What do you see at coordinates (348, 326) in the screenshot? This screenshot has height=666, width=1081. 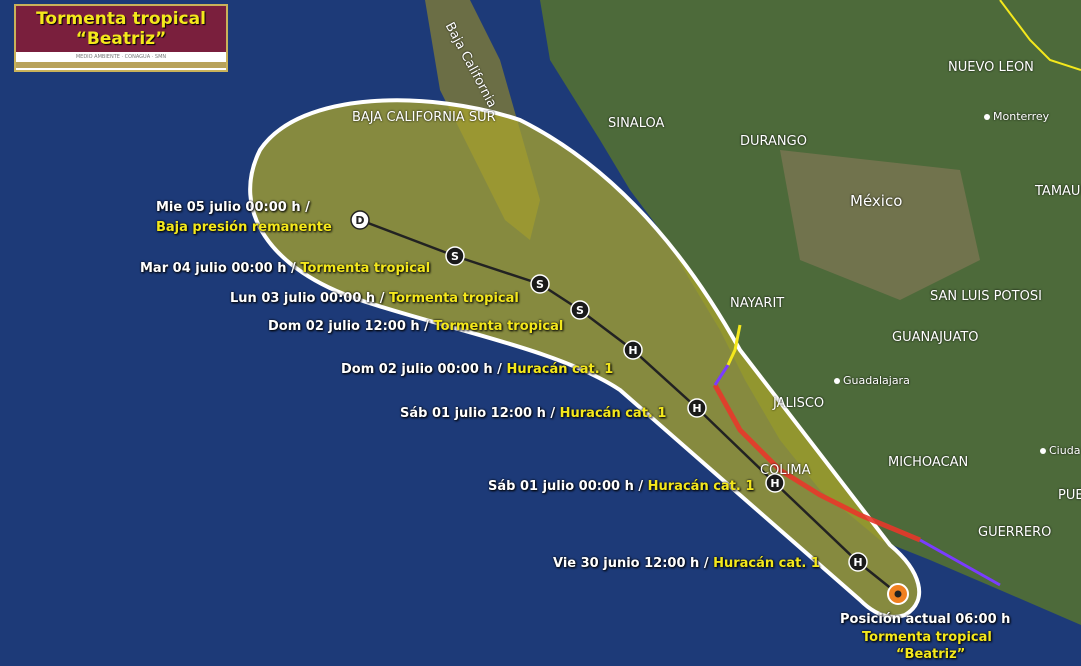 I see `label-time-3: Dom 02 julio 12:00 h /` at bounding box center [348, 326].